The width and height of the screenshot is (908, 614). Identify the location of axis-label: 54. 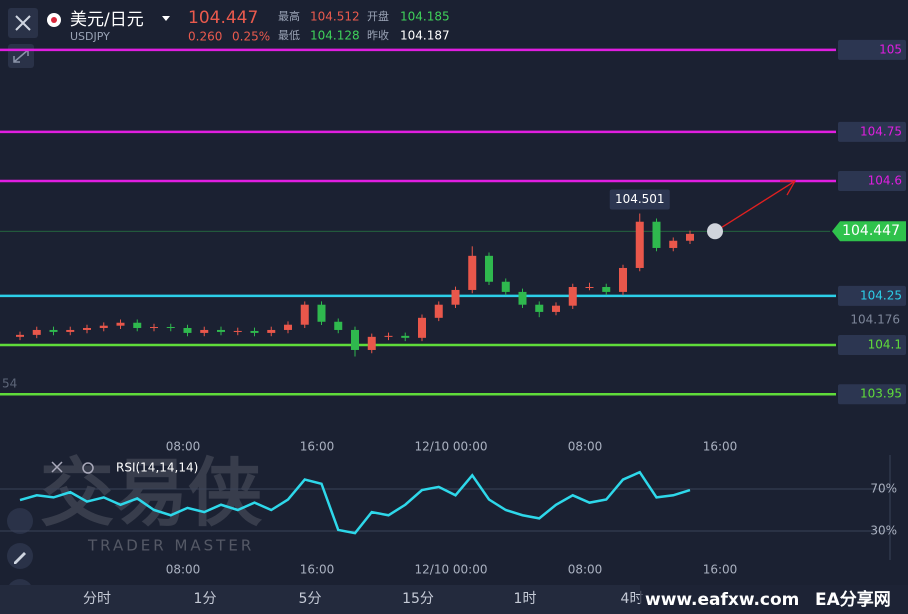
(9, 384).